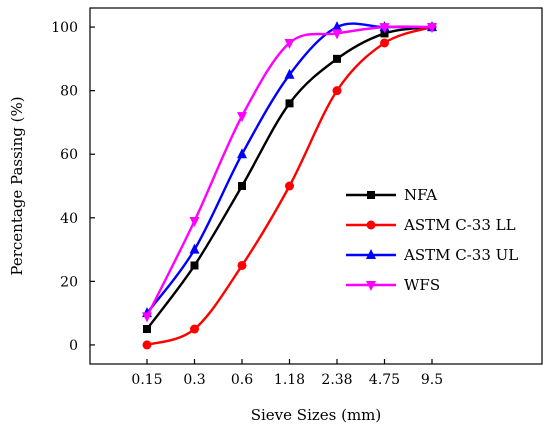 This screenshot has width=550, height=433. What do you see at coordinates (422, 285) in the screenshot?
I see `legend-label: WFS` at bounding box center [422, 285].